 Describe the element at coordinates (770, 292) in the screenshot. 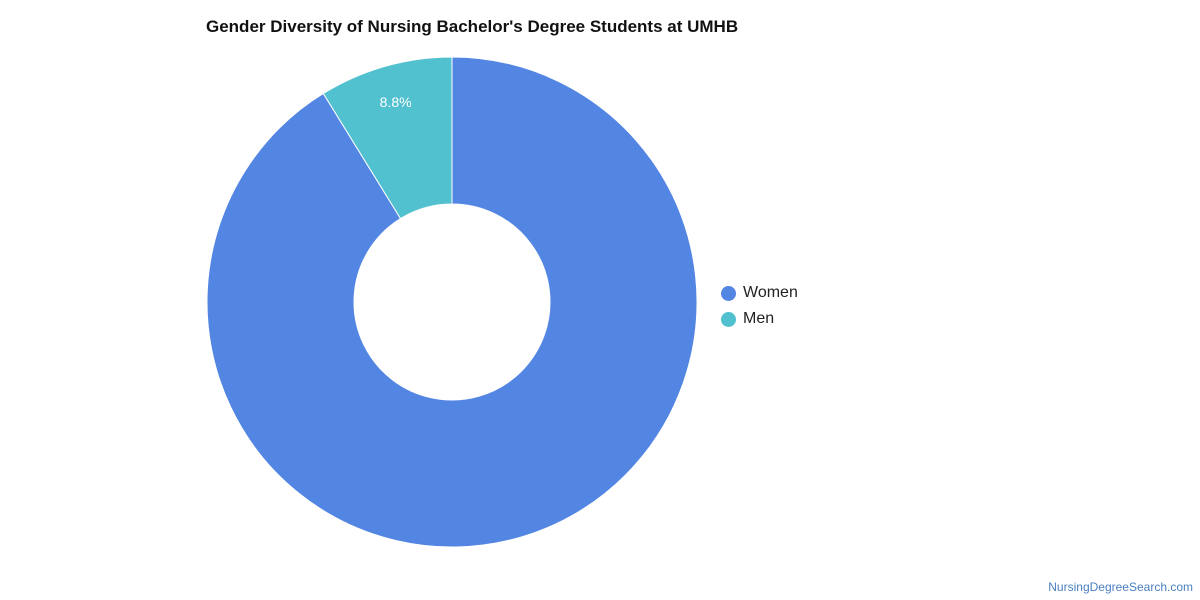

I see `legend-label-women: Women` at that location.